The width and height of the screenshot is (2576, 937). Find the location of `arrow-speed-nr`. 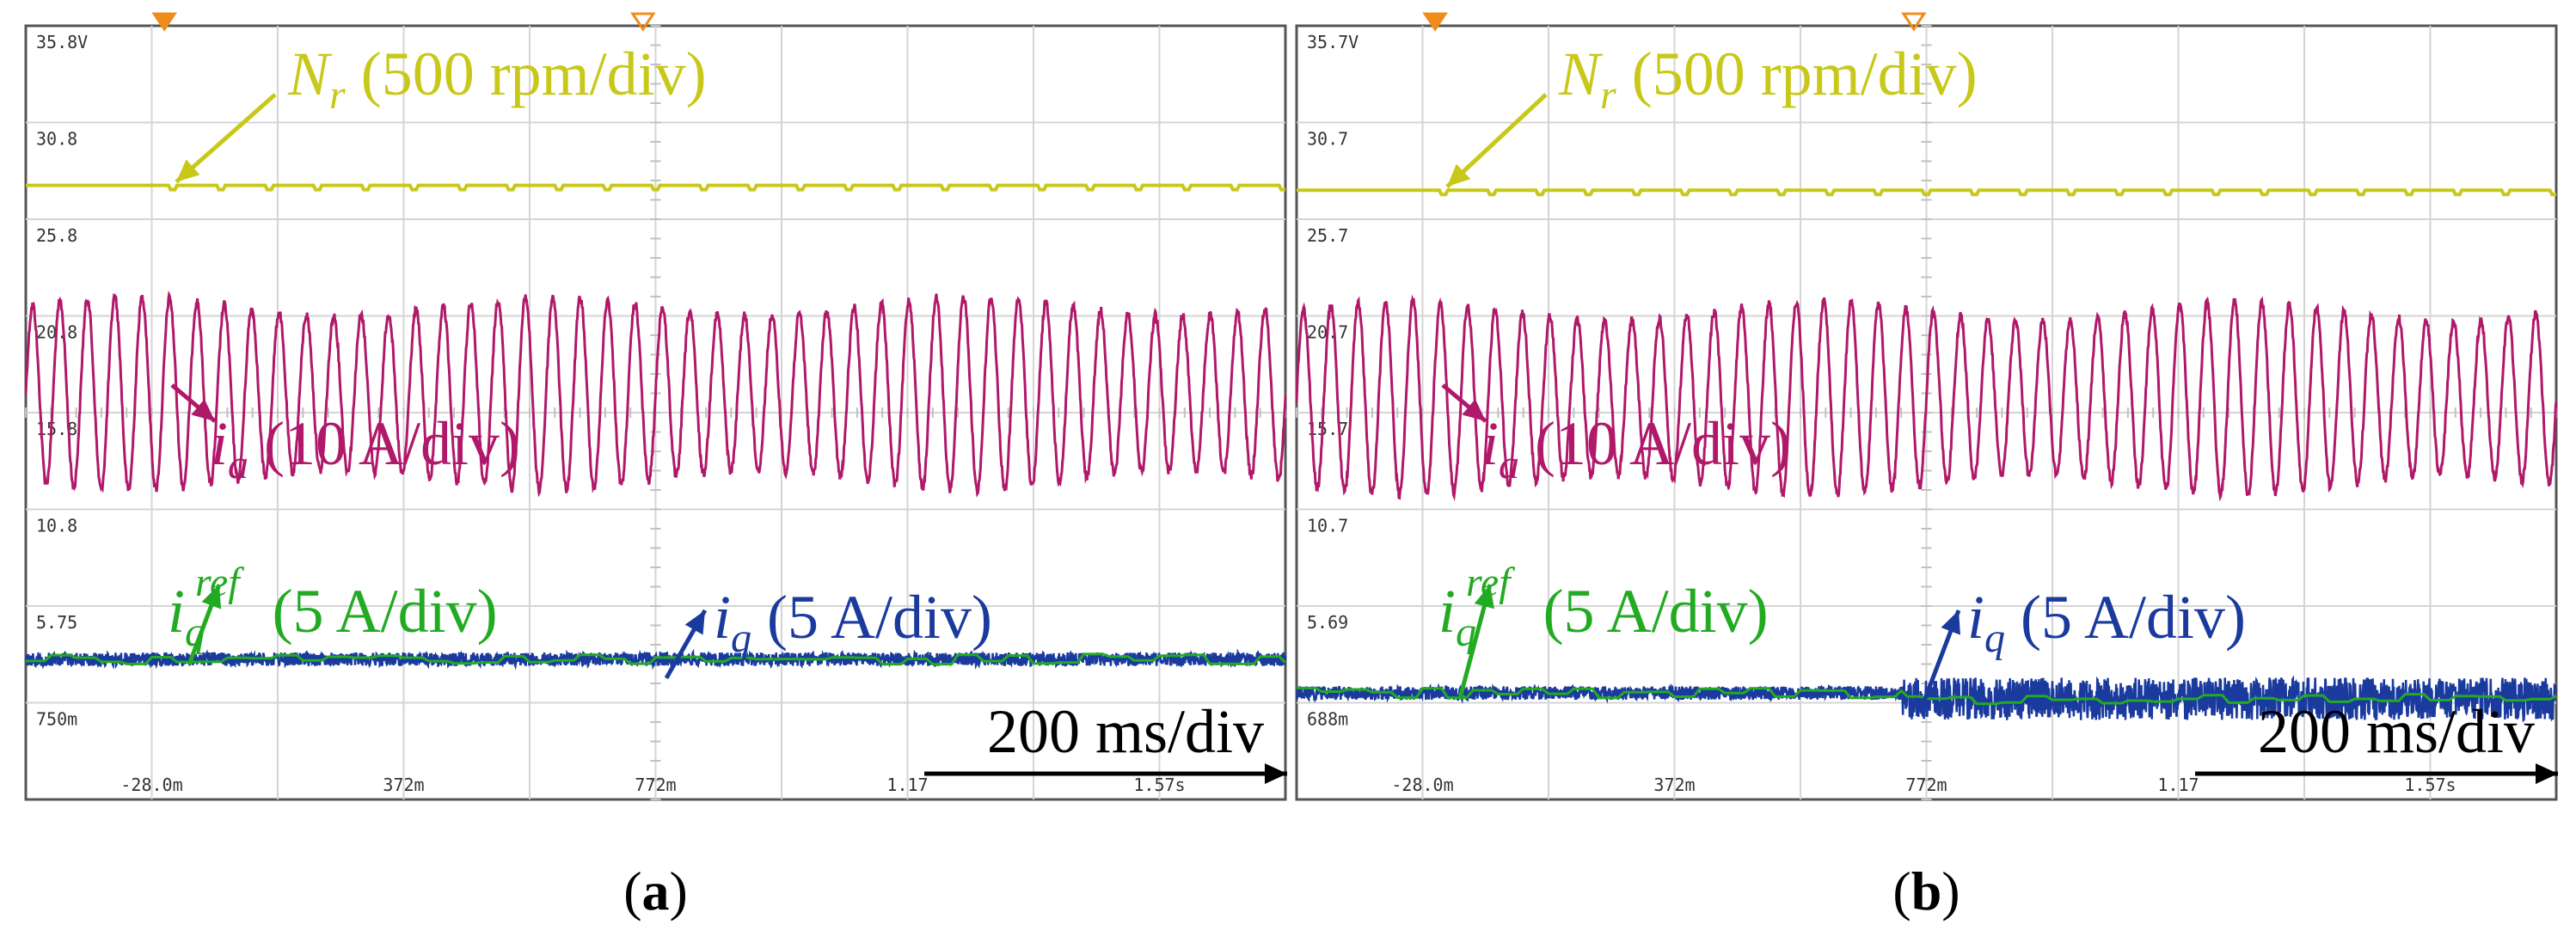

arrow-speed-nr is located at coordinates (1497, 141).